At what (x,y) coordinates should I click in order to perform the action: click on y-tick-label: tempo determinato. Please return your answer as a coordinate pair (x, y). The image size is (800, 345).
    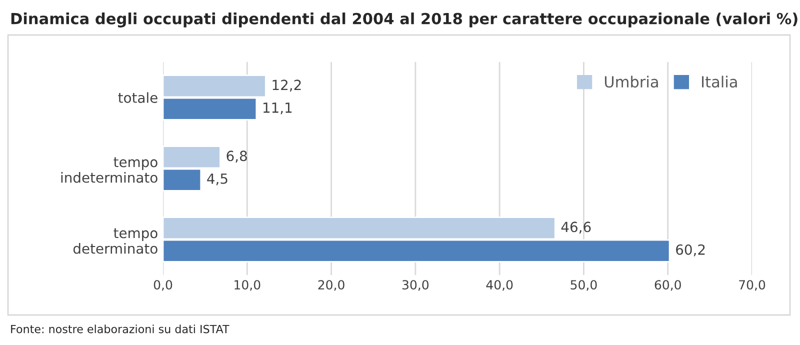
    Looking at the image, I should click on (115, 241).